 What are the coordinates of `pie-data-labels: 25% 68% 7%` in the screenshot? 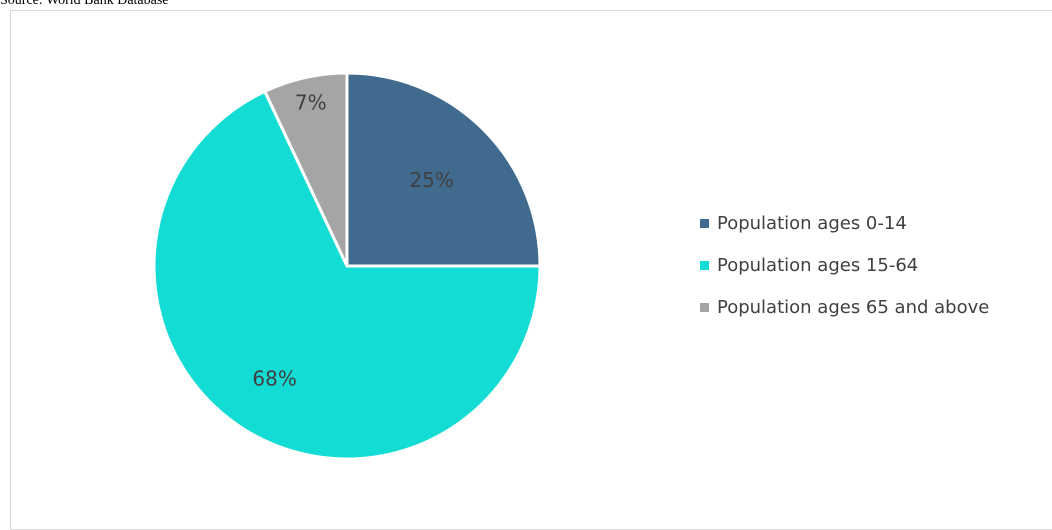 It's located at (352, 241).